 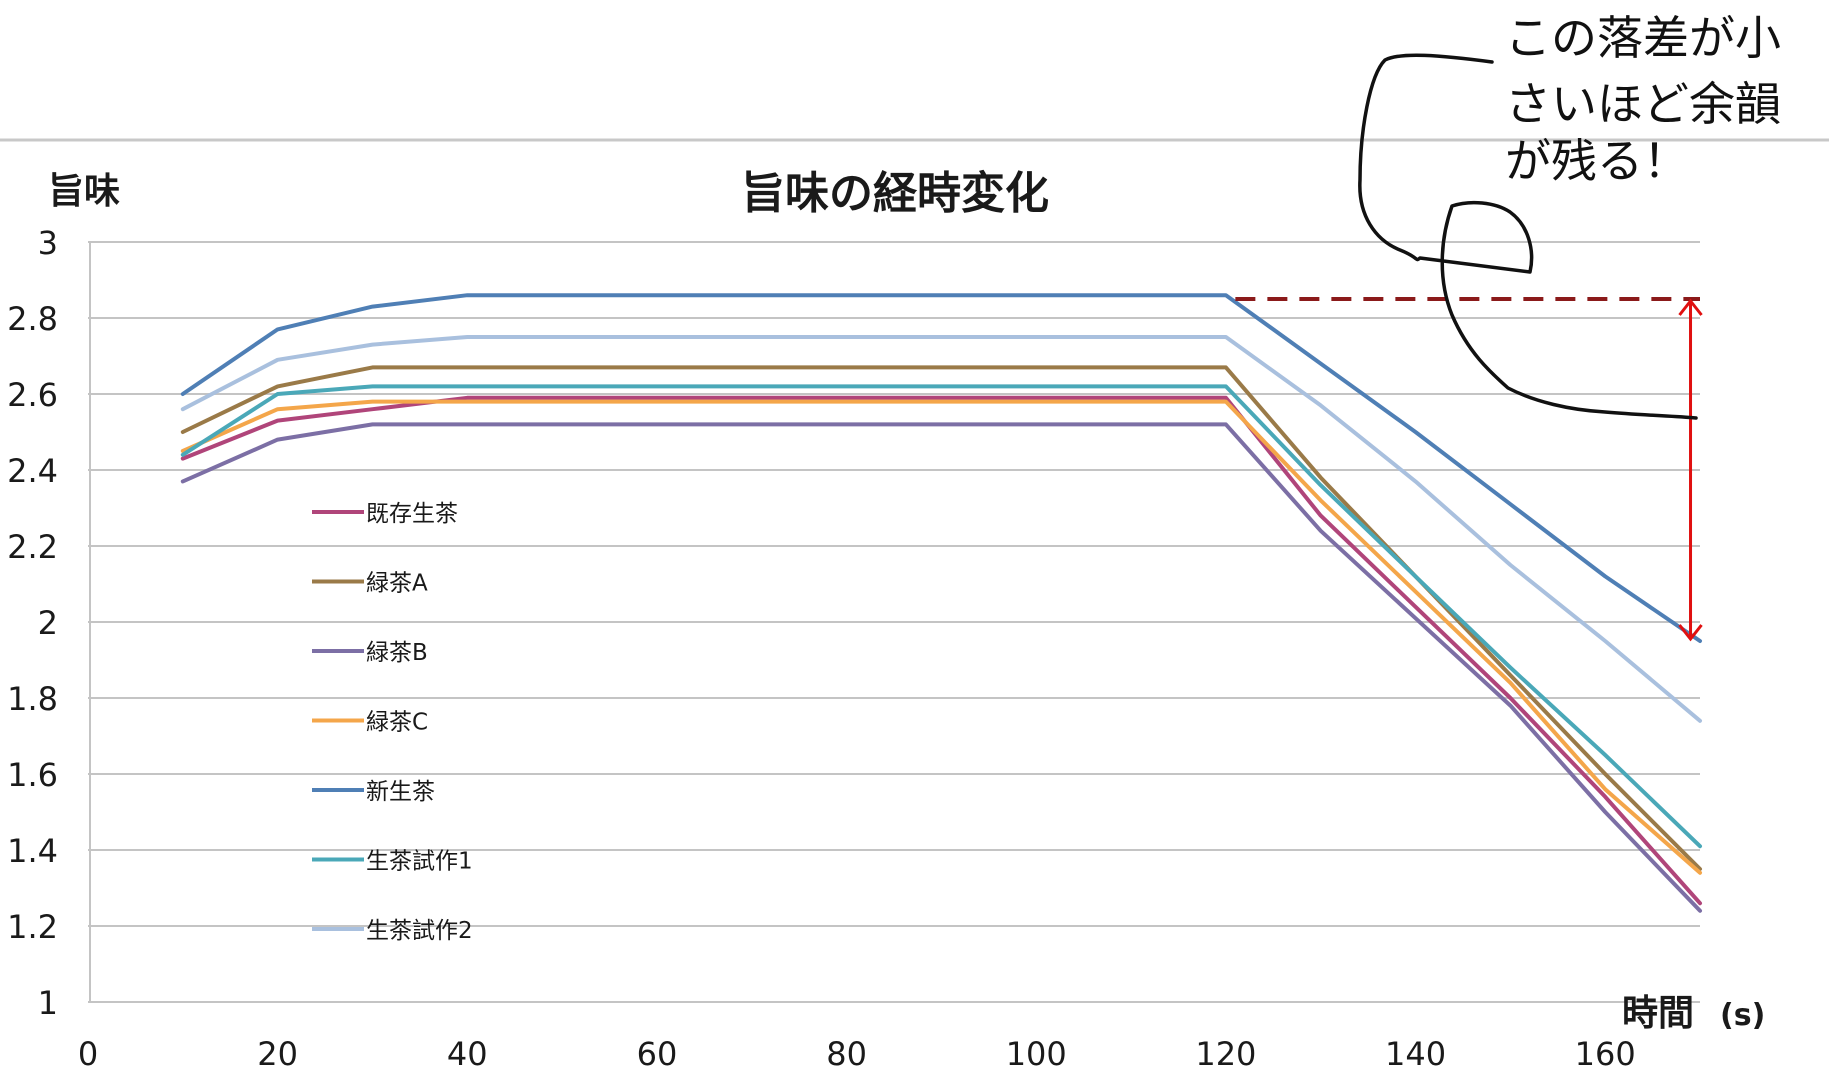 What do you see at coordinates (1528, 236) in the screenshot?
I see `hand-drawn-callout-loop` at bounding box center [1528, 236].